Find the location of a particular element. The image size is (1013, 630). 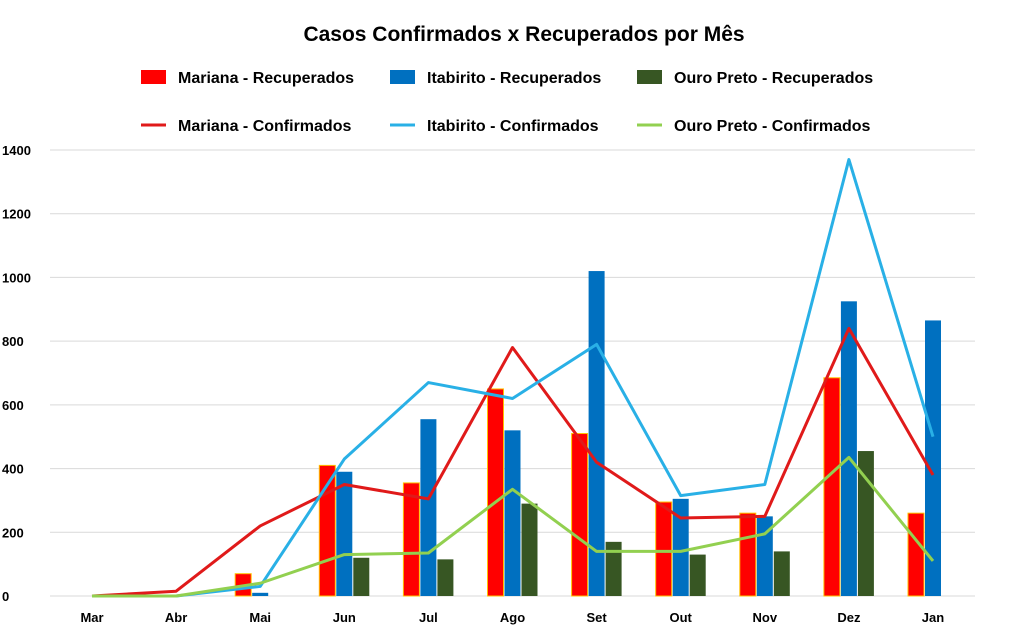

legend-label: Itabirito - Confirmados is located at coordinates (513, 126).